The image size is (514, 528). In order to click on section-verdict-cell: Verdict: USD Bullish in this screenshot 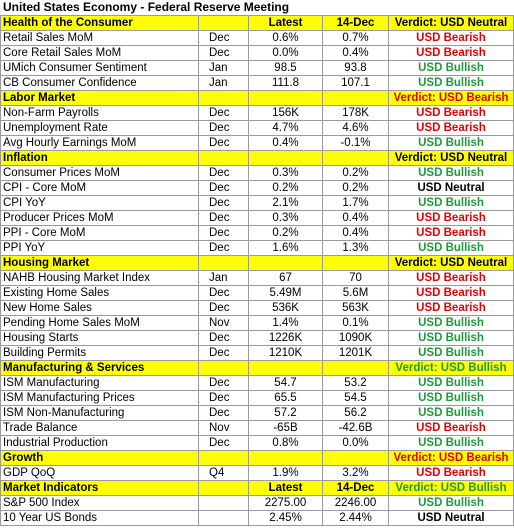, I will do `click(451, 488)`.